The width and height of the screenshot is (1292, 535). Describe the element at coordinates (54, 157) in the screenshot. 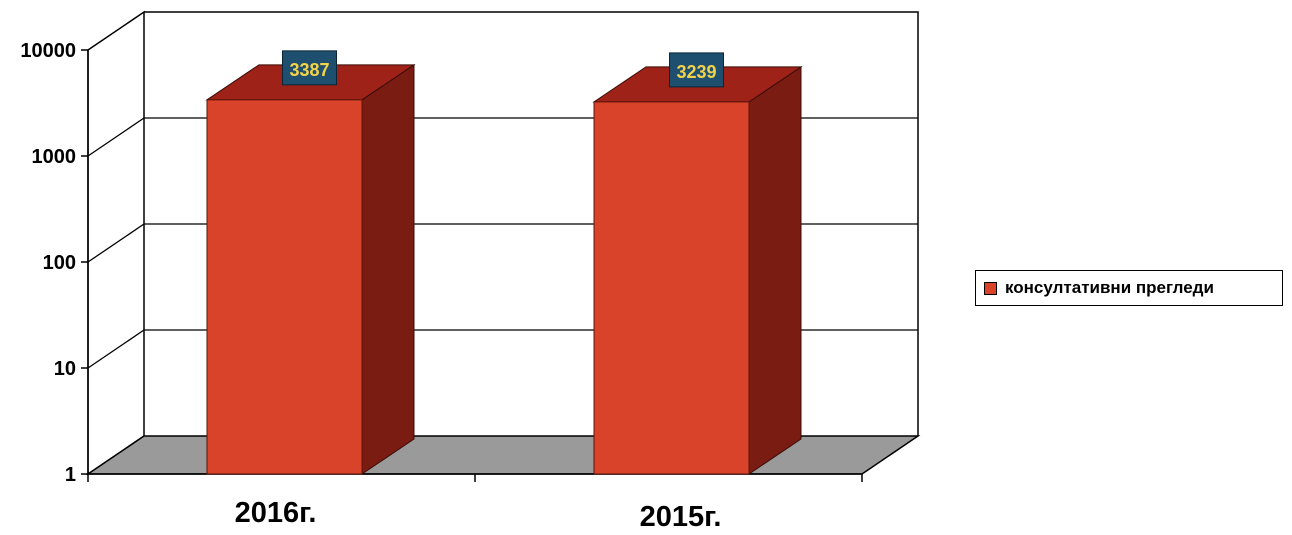

I see `y-tick-label: 1000` at that location.